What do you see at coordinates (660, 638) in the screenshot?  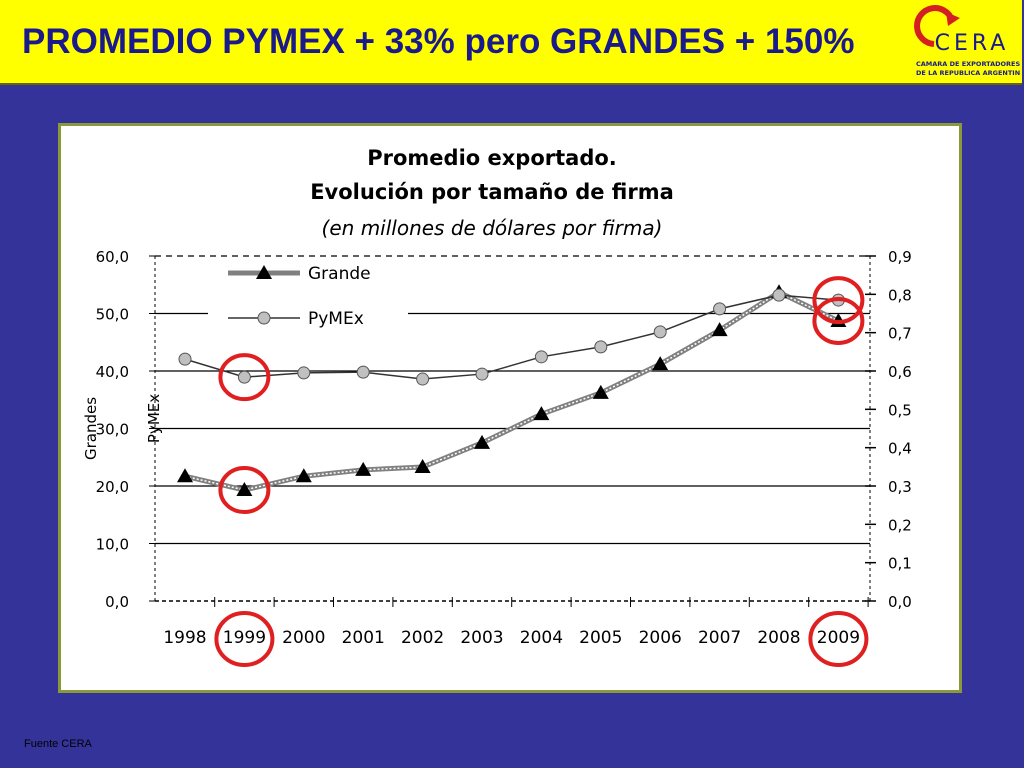 I see `x-tick-label: 2006` at bounding box center [660, 638].